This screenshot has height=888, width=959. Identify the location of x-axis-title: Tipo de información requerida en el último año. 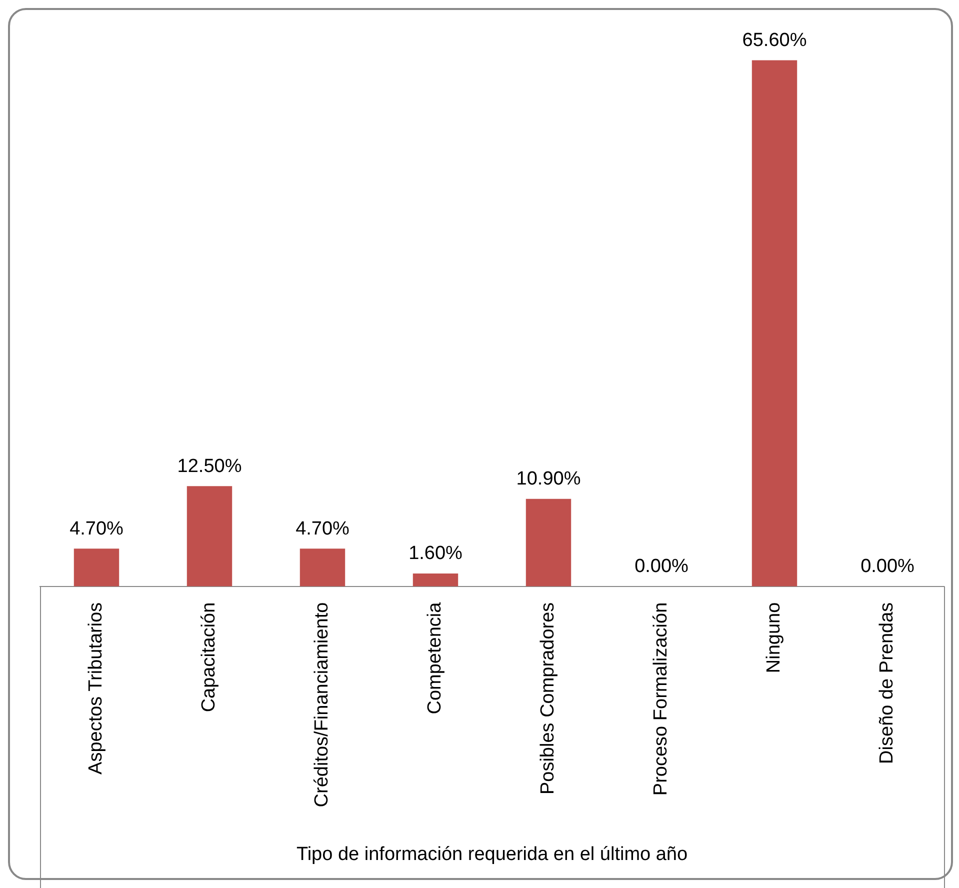
(492, 854).